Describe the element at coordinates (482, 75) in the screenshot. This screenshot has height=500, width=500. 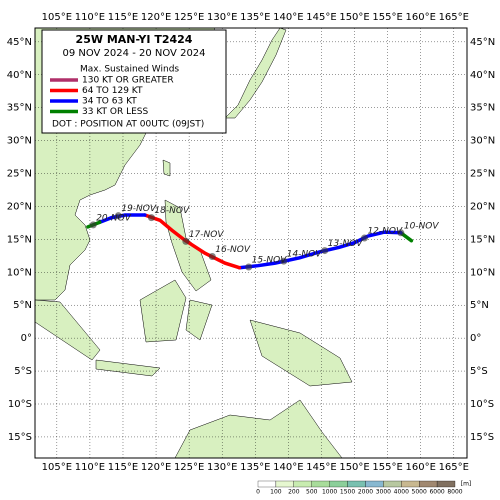
I see `lat-tick-label-right: 40°N` at that location.